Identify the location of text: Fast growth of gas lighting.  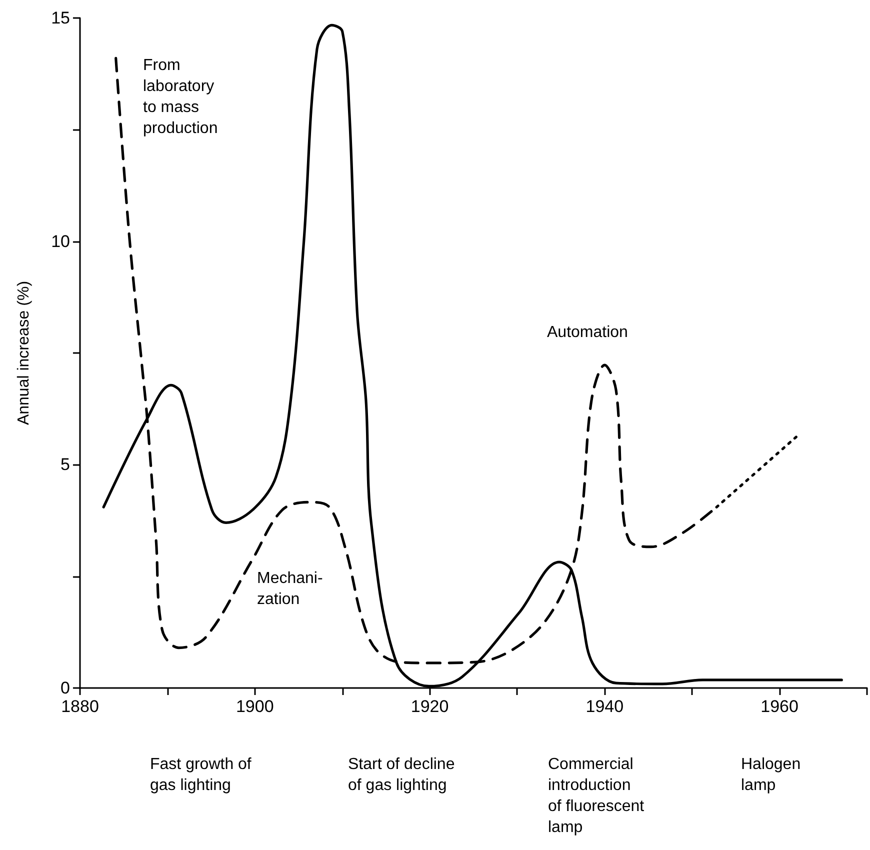
(201, 775).